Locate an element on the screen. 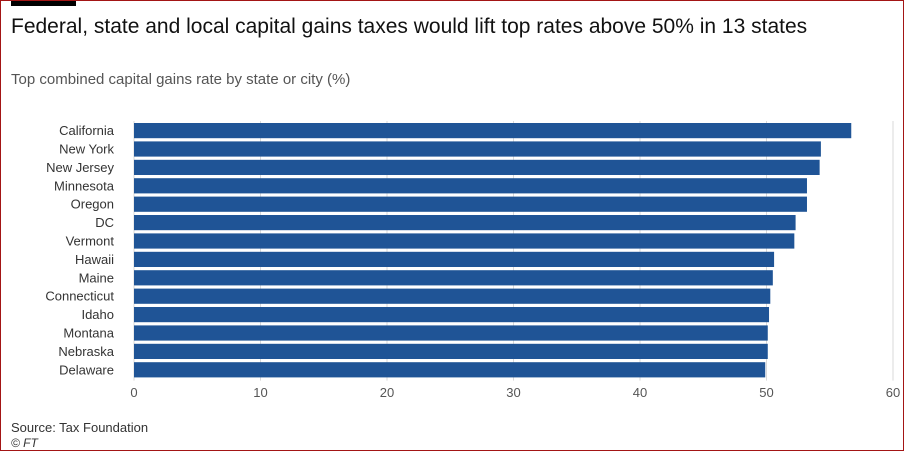  category-label: Maine is located at coordinates (96, 277).